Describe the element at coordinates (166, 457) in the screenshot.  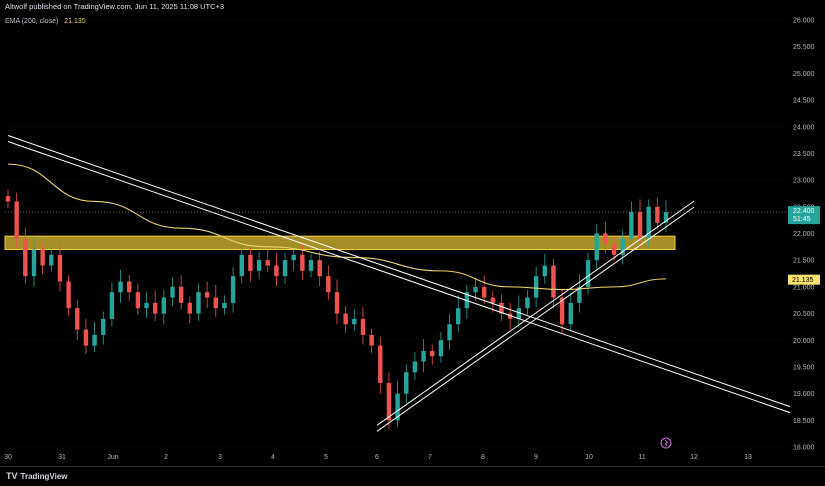
I see `x-tick-label: 2` at that location.